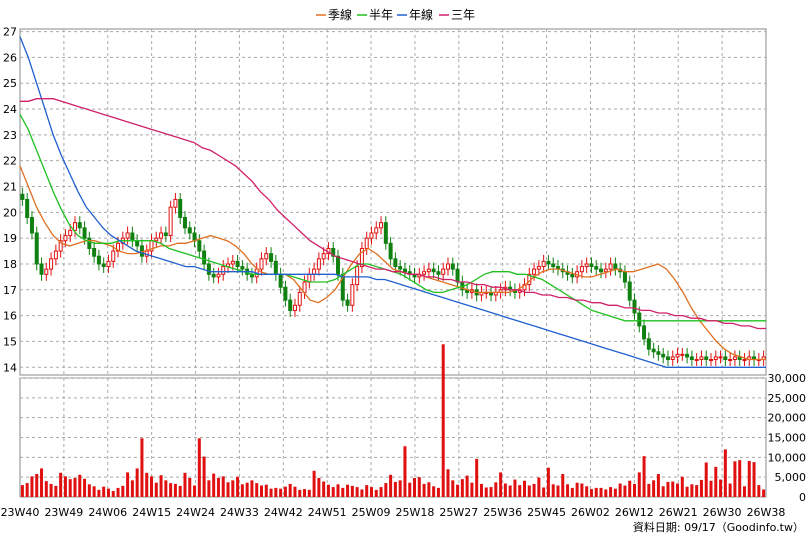  What do you see at coordinates (802, 497) in the screenshot?
I see `volume-tick-label: 0` at bounding box center [802, 497].